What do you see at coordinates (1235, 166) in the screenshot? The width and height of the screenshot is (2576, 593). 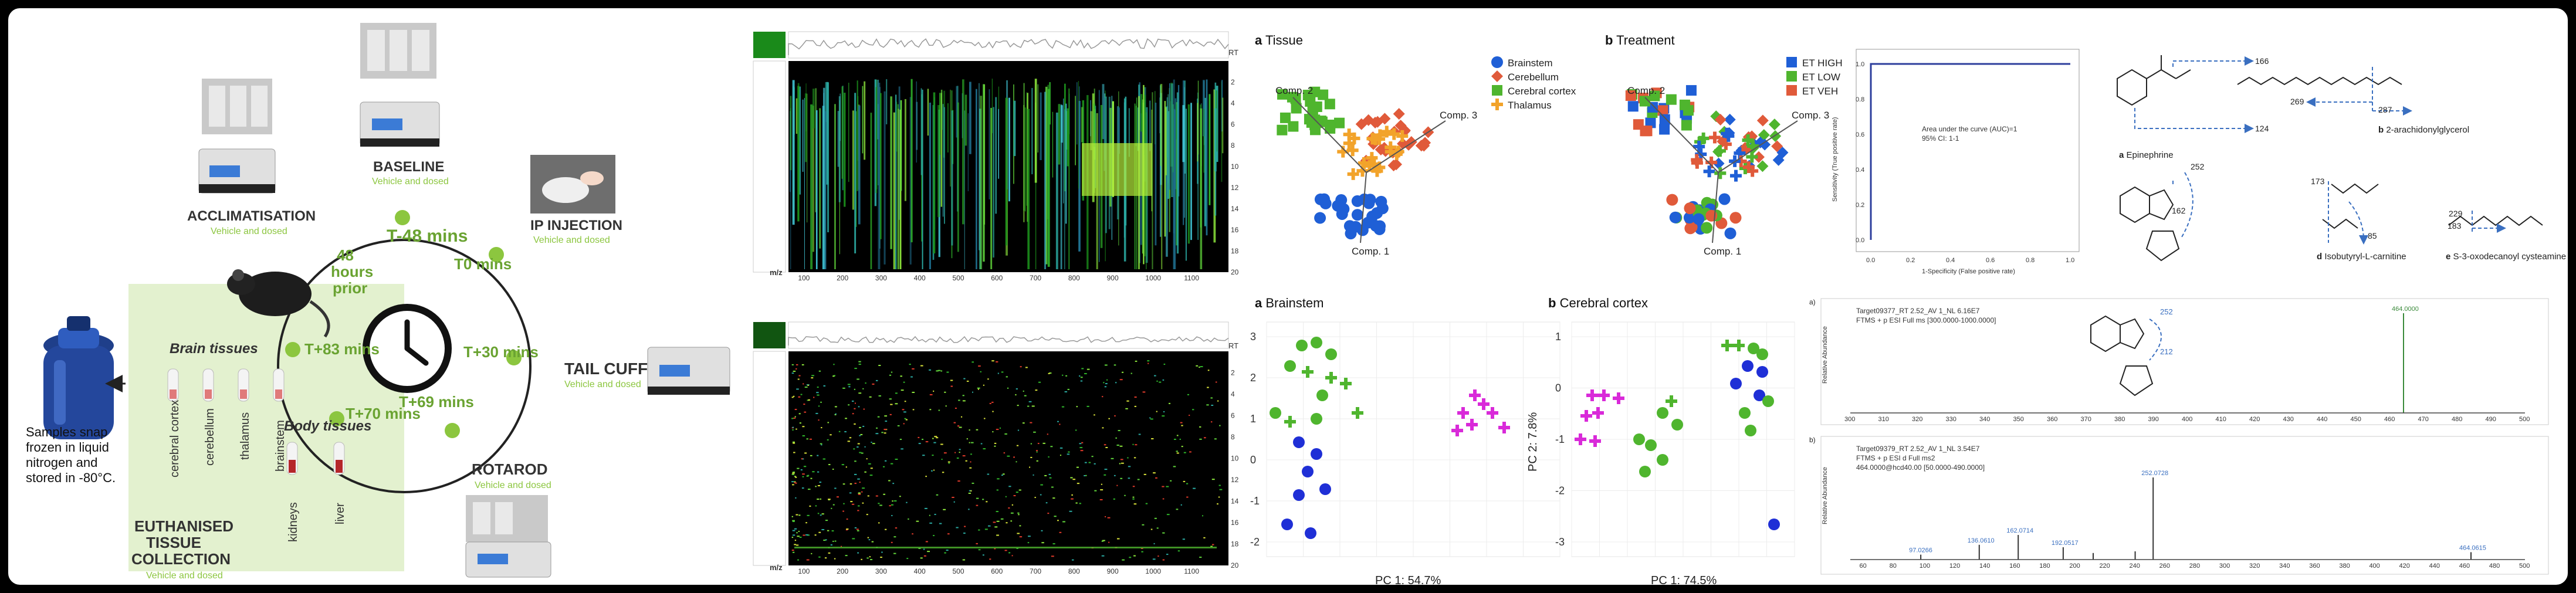 I see `heatmap-rt-tick: 10` at bounding box center [1235, 166].